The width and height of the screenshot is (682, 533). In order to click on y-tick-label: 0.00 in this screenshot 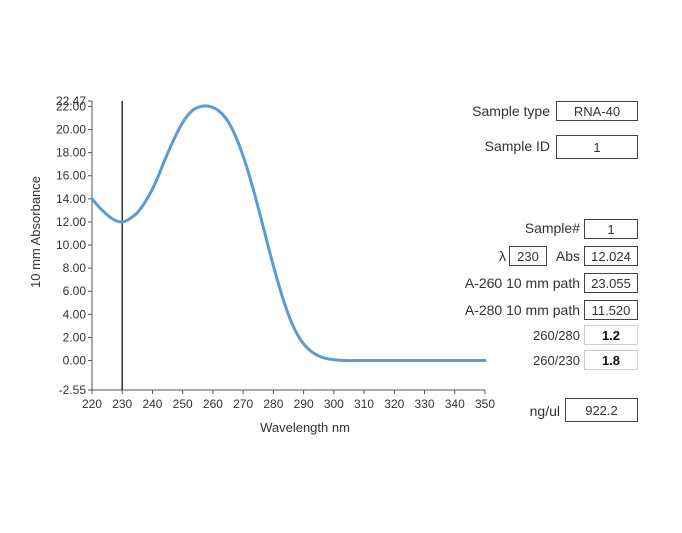, I will do `click(75, 361)`.